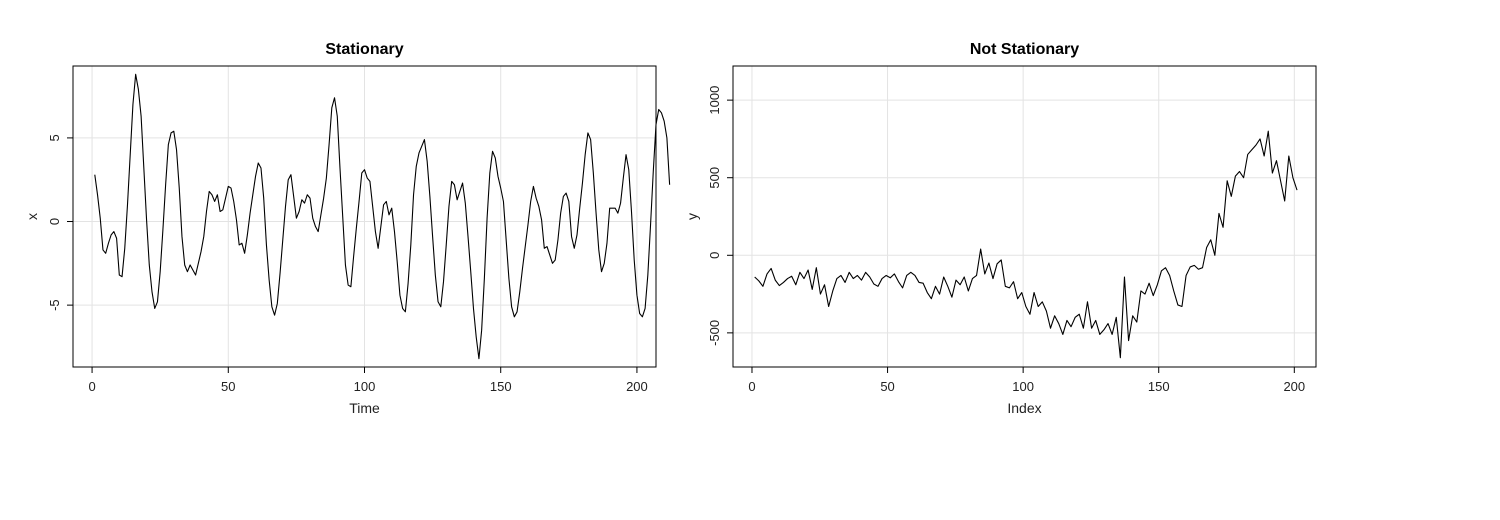 The image size is (1500, 520). I want to click on y-axis: -5 0 5, so click(60, 222).